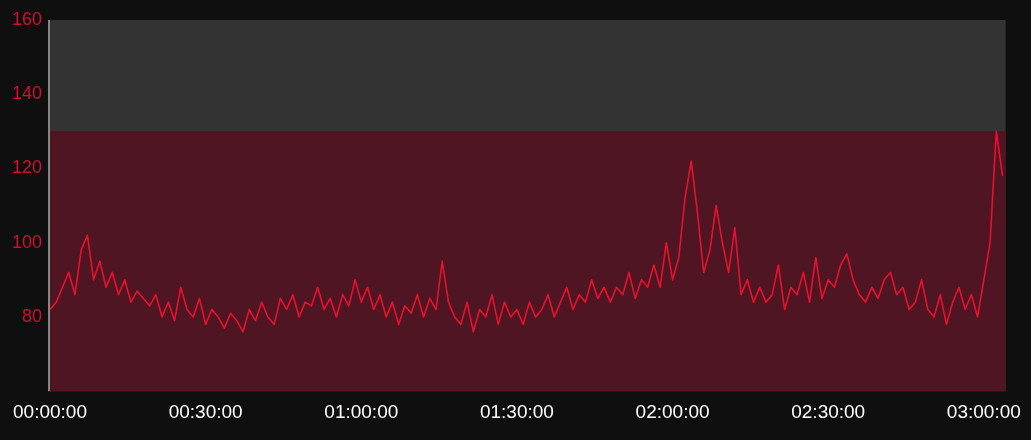 This screenshot has height=440, width=1031. I want to click on x-tick-label: 01:30:00, so click(516, 411).